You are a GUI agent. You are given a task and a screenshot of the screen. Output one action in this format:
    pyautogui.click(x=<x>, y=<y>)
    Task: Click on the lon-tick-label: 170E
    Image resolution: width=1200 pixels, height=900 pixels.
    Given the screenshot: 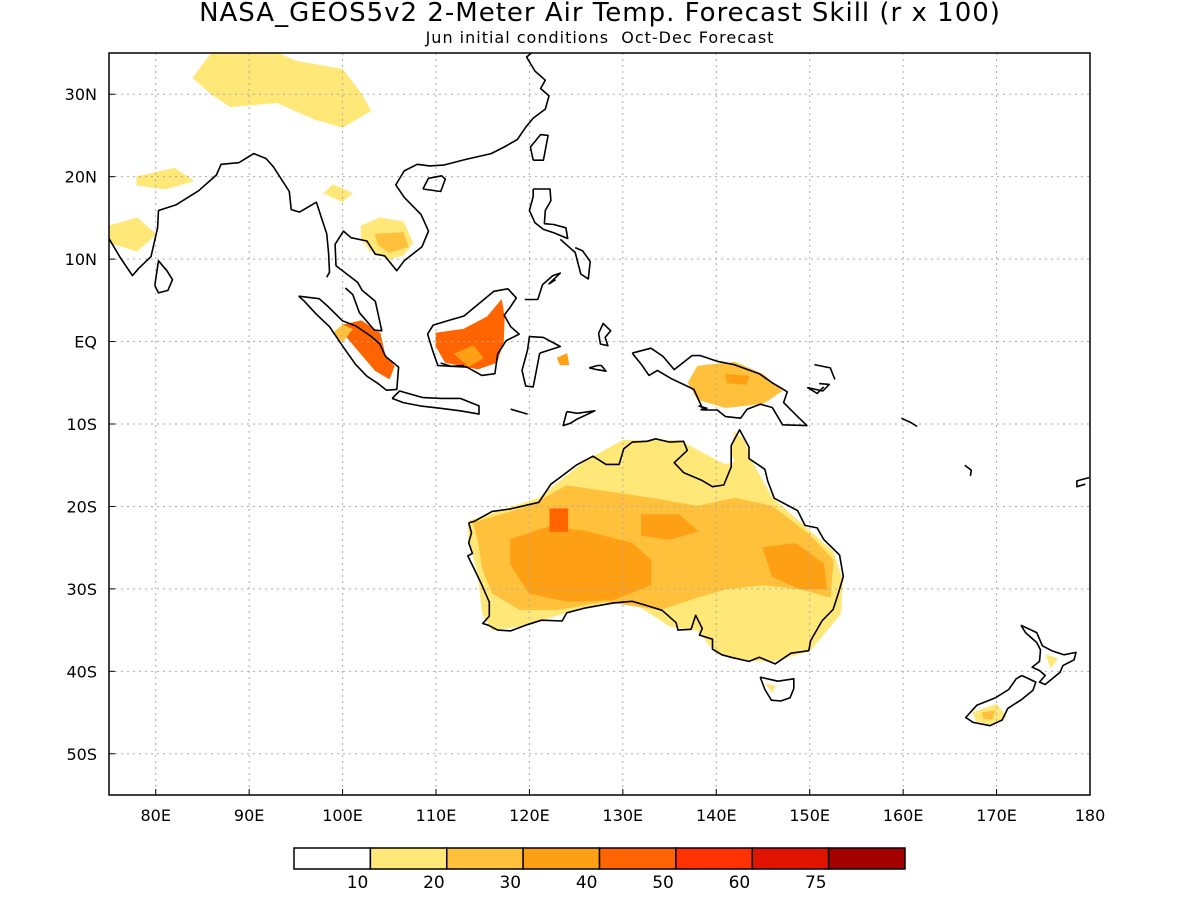 What is the action you would take?
    pyautogui.click(x=996, y=815)
    